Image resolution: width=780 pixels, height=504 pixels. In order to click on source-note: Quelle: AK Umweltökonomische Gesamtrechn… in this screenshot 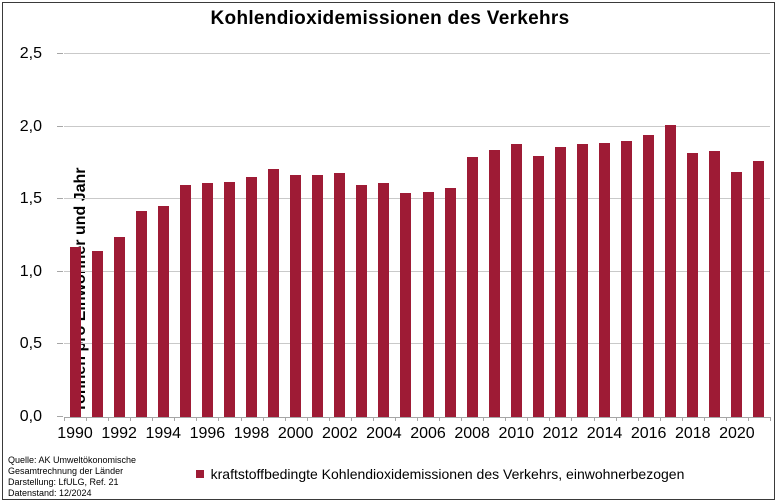, I will do `click(72, 477)`.